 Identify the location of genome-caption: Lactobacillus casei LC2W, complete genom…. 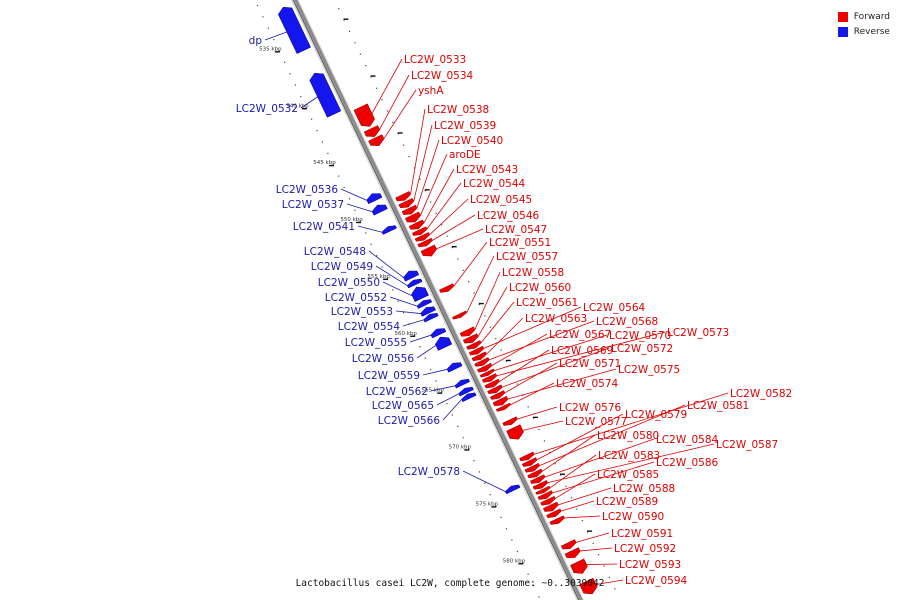
(450, 583).